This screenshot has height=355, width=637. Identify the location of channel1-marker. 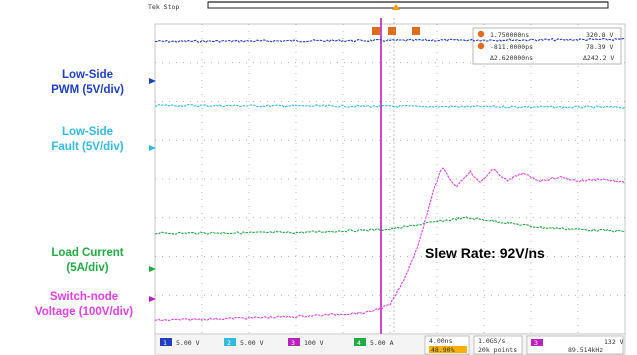
(152, 81).